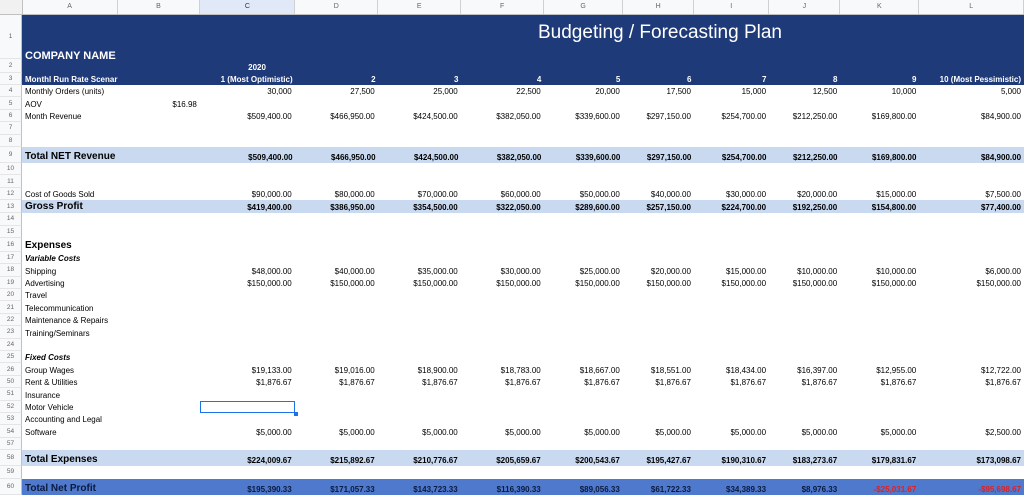 The height and width of the screenshot is (495, 1024). Describe the element at coordinates (63, 420) in the screenshot. I see `row-label-cell: Accounting and Legal` at that location.